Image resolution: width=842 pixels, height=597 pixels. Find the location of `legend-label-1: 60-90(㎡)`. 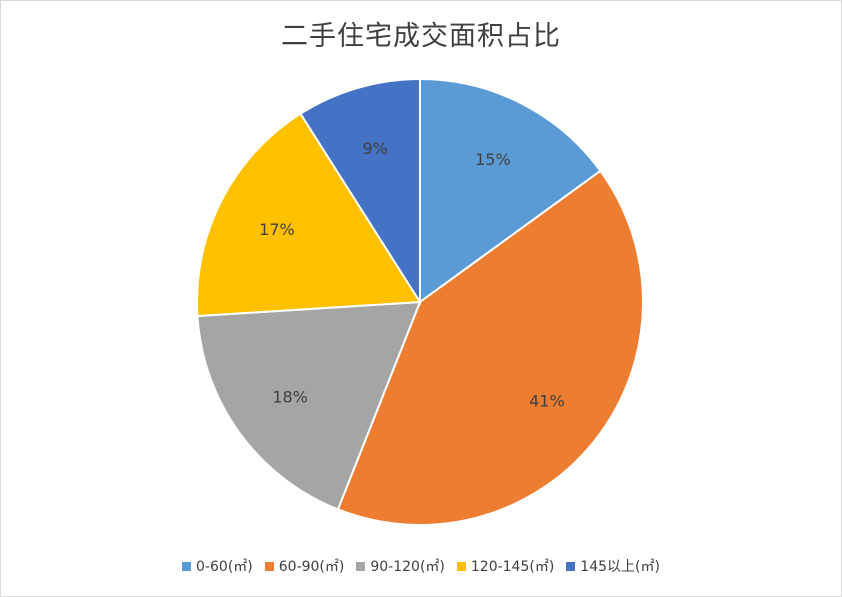

legend-label-1: 60-90(㎡) is located at coordinates (311, 567).